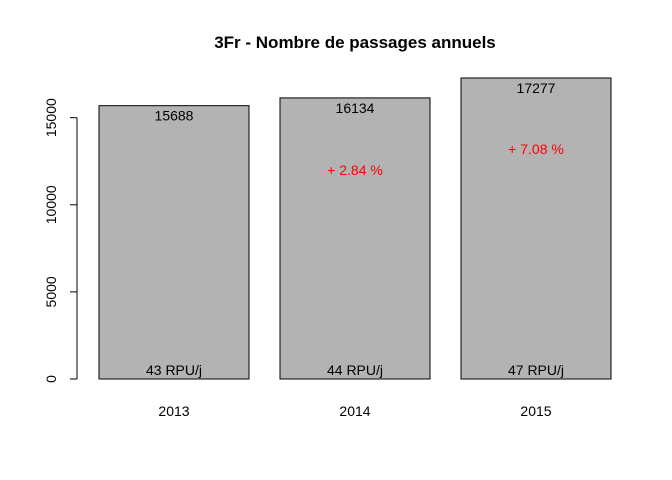 Image resolution: width=672 pixels, height=480 pixels. I want to click on y-tick-label: 15000, so click(51, 117).